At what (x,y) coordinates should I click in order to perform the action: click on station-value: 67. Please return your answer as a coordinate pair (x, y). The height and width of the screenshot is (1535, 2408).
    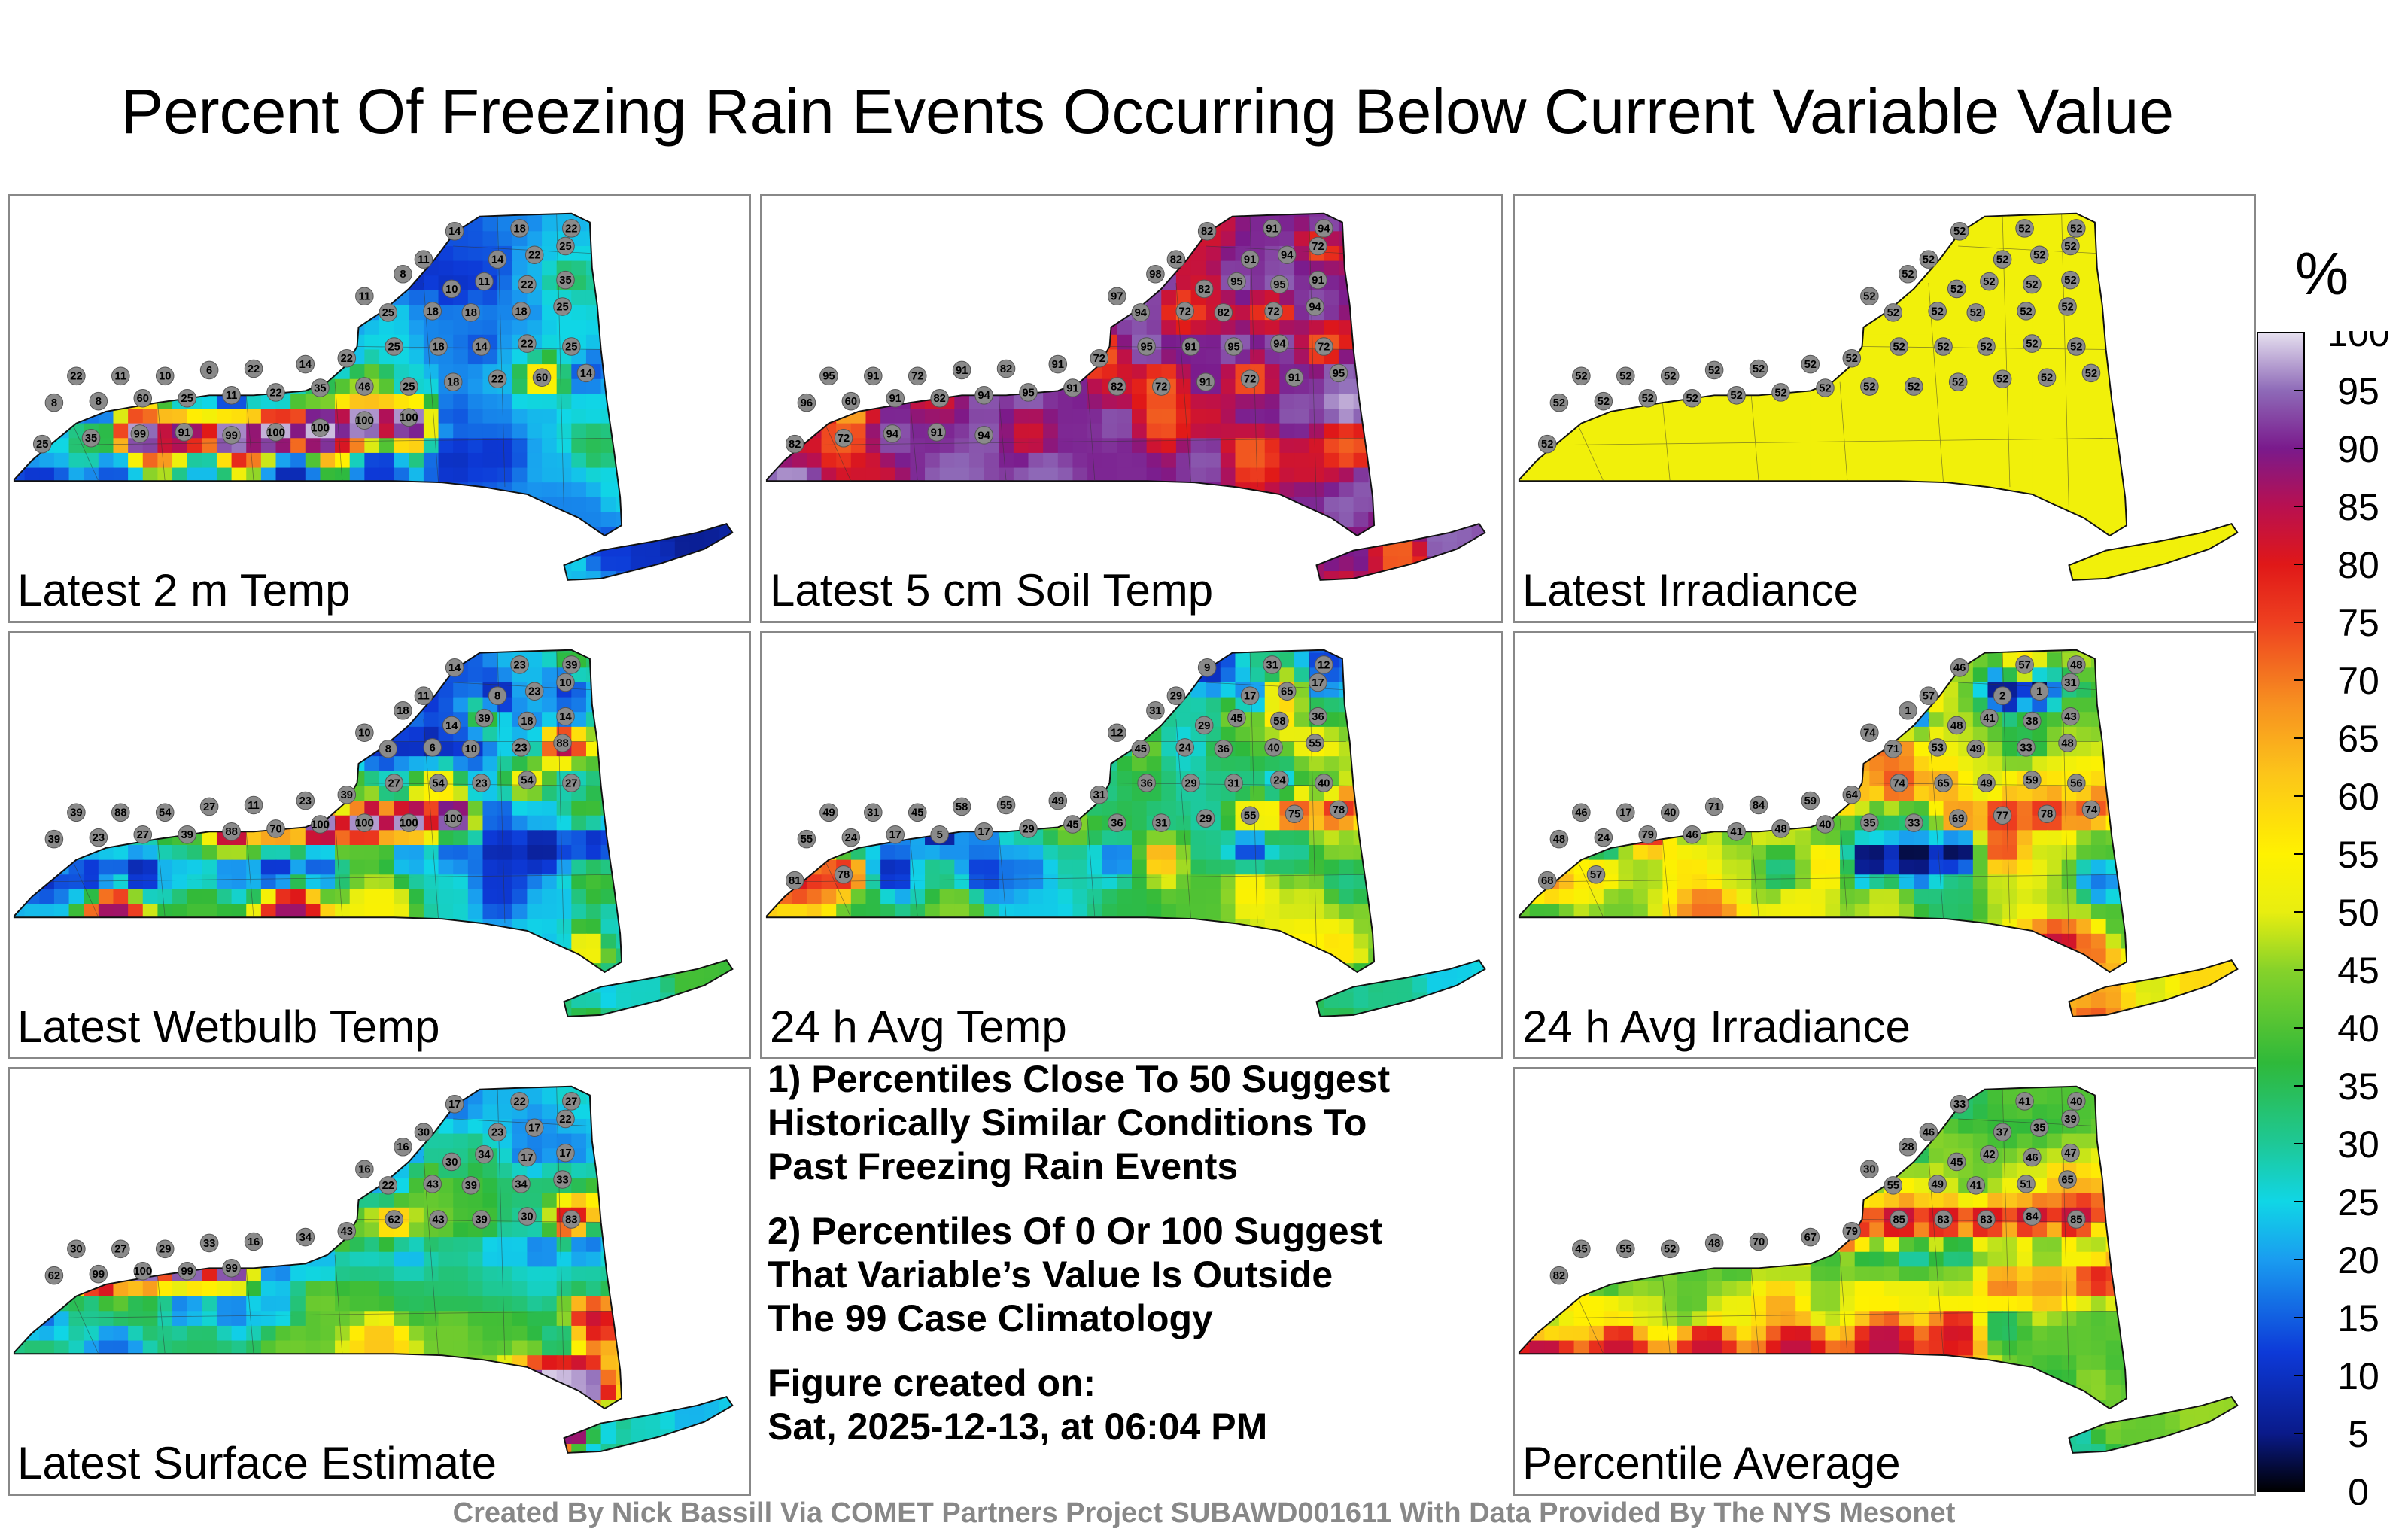
    Looking at the image, I should click on (1810, 1237).